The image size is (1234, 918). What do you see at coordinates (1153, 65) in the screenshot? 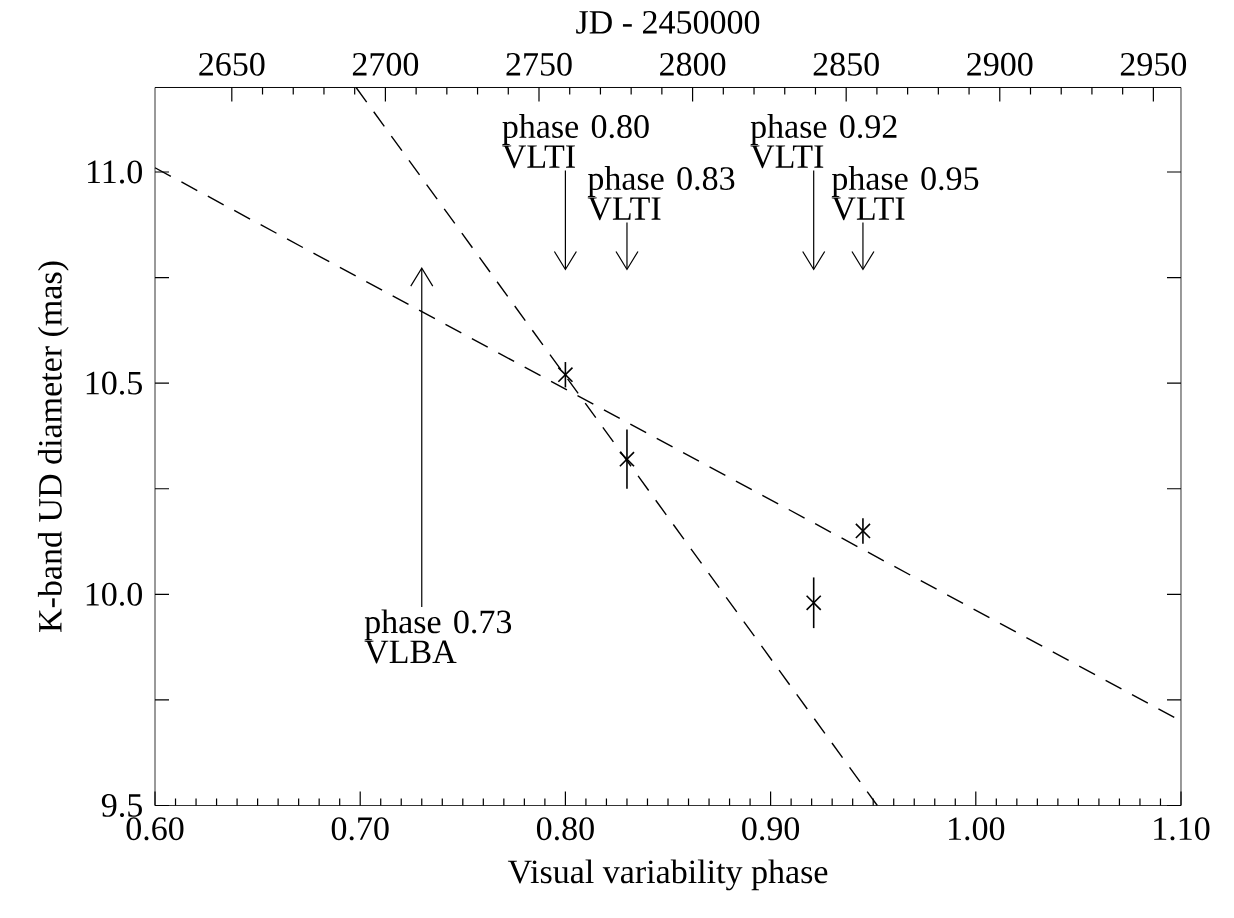
I see `x2-tick-label: 2950` at bounding box center [1153, 65].